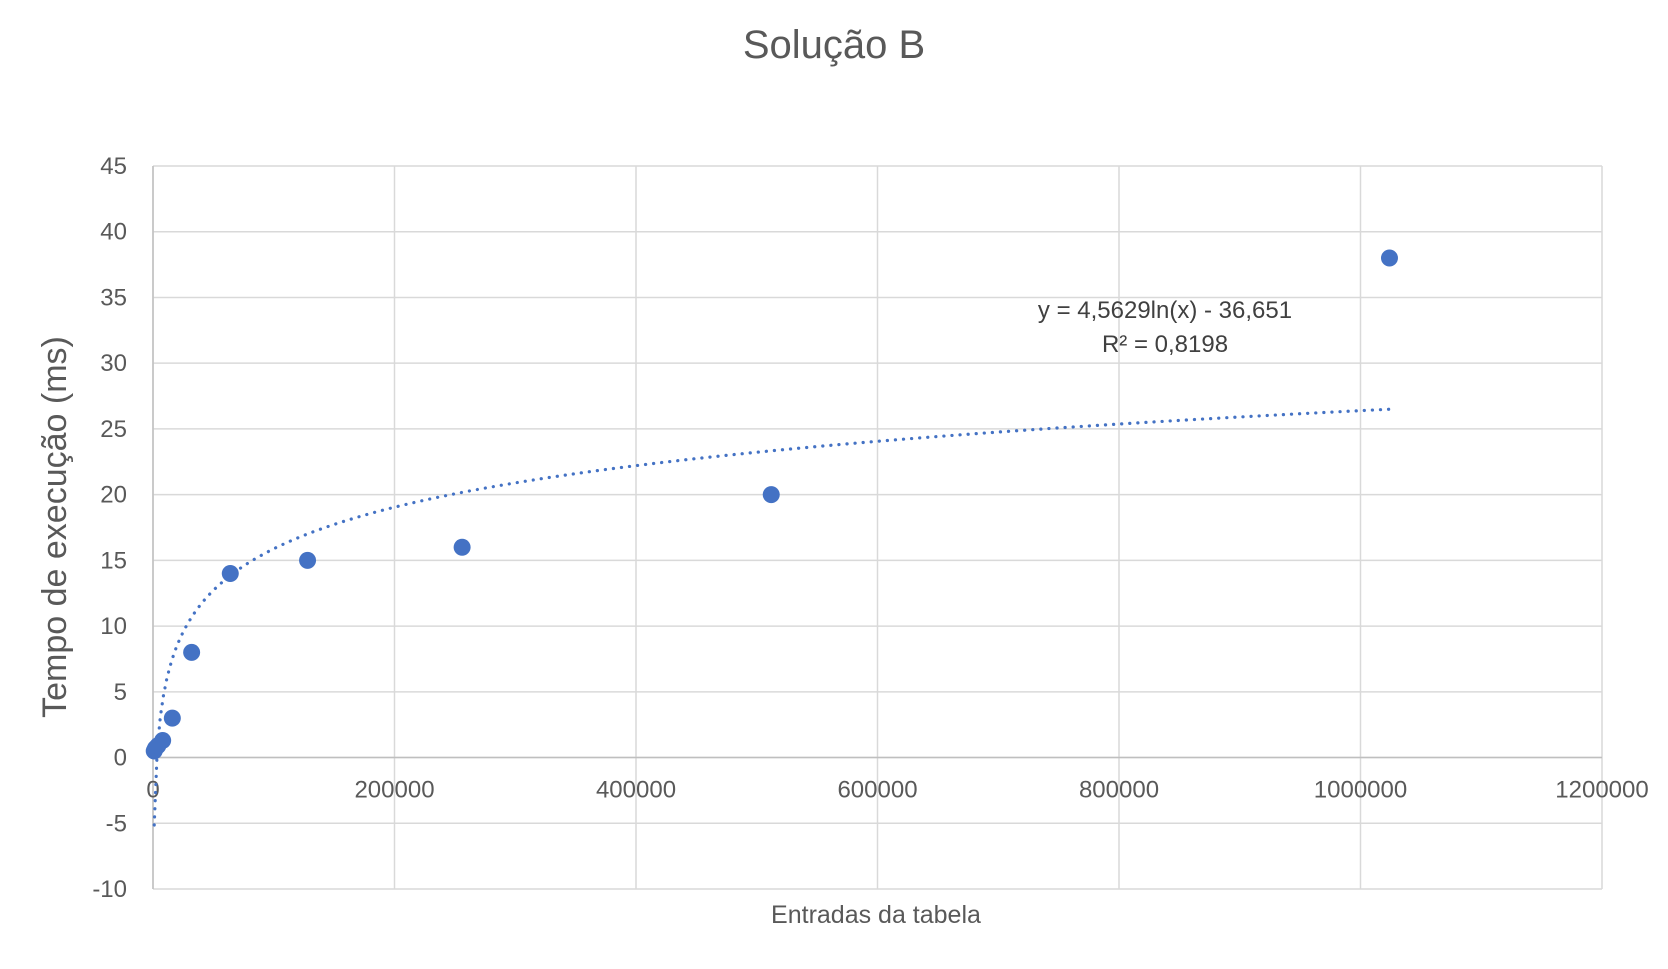 The image size is (1668, 969). What do you see at coordinates (116, 823) in the screenshot?
I see `y-tick-label: -5` at bounding box center [116, 823].